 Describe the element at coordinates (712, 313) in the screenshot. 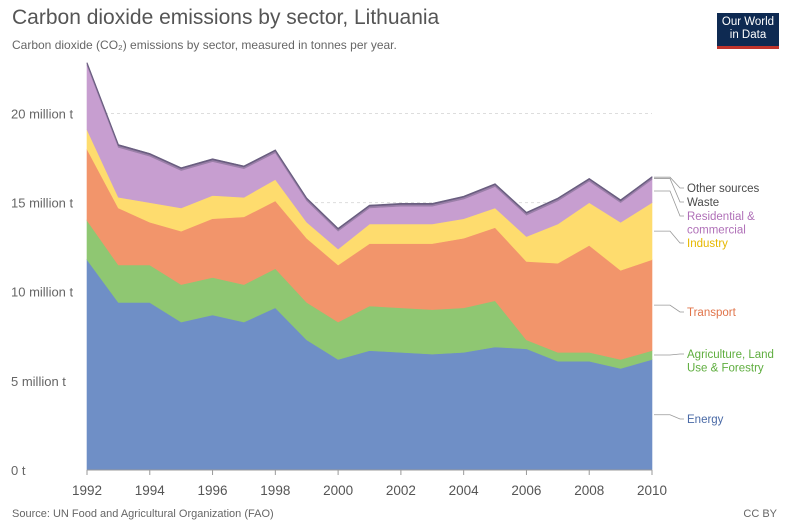

I see `legend-label-transport: Transport` at that location.